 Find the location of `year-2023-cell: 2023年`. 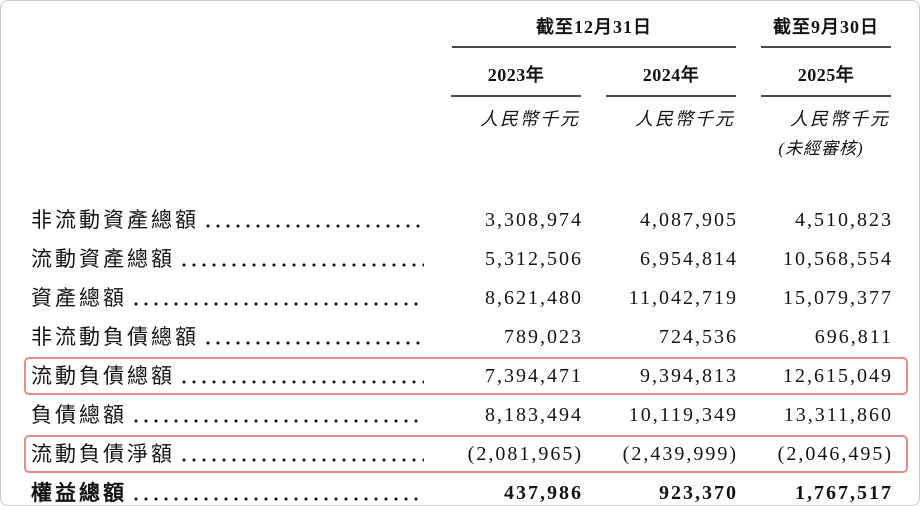

year-2023-cell: 2023年 is located at coordinates (505, 79).